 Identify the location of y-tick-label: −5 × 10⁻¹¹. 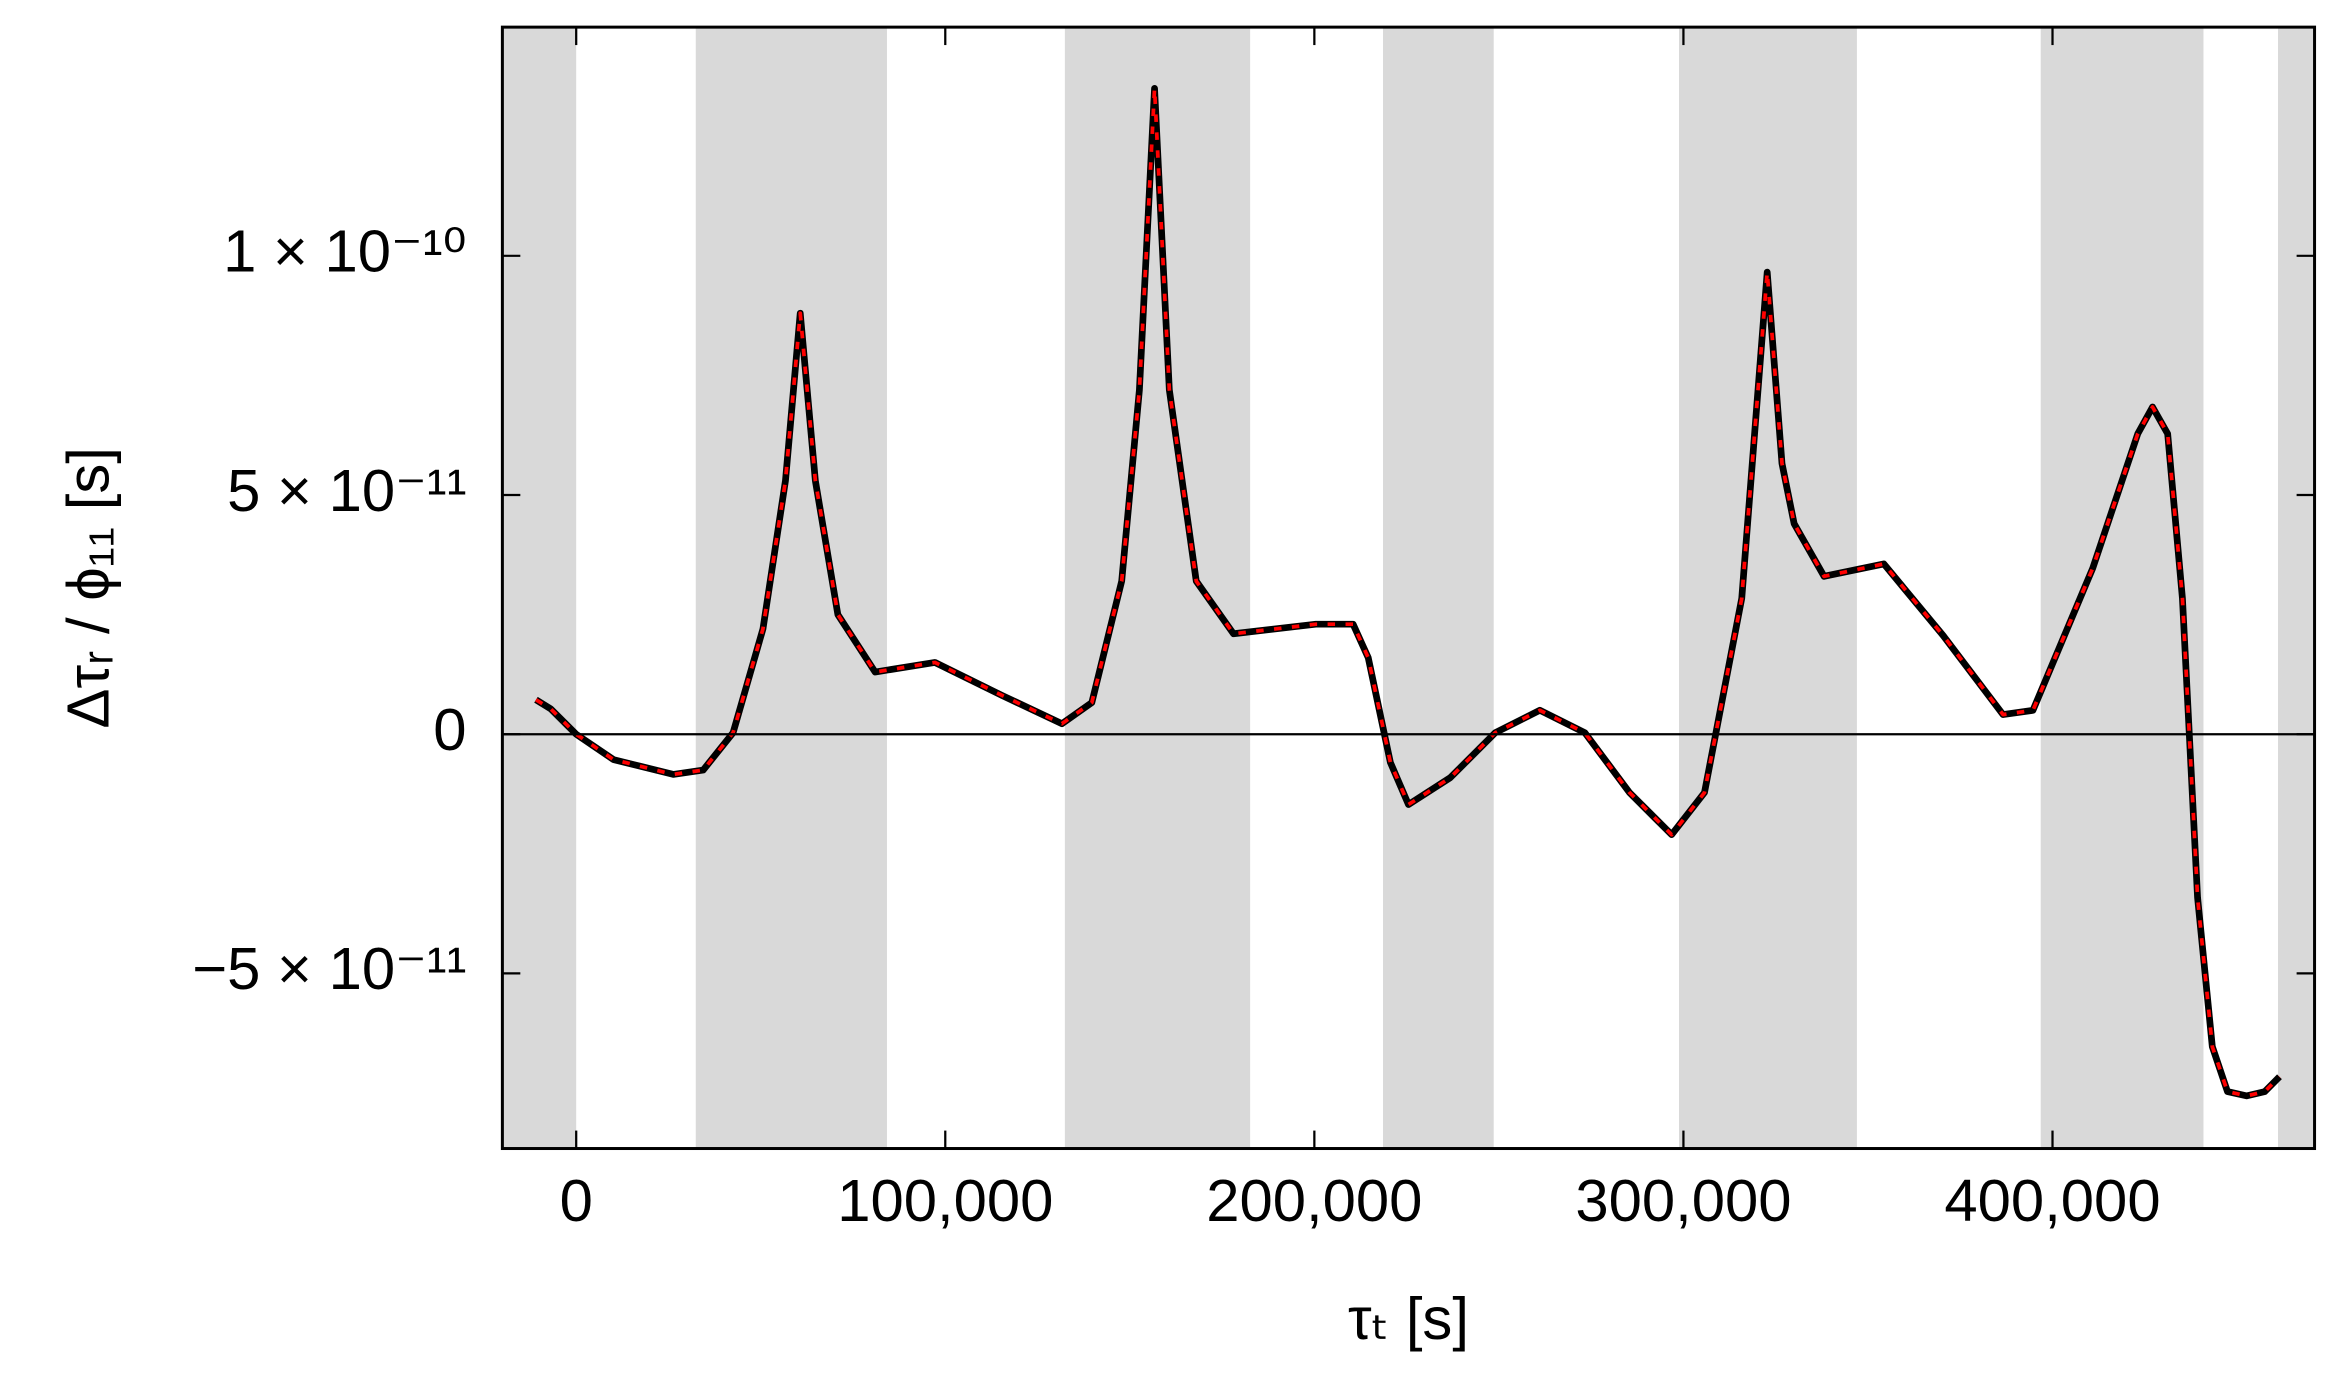
(329, 968).